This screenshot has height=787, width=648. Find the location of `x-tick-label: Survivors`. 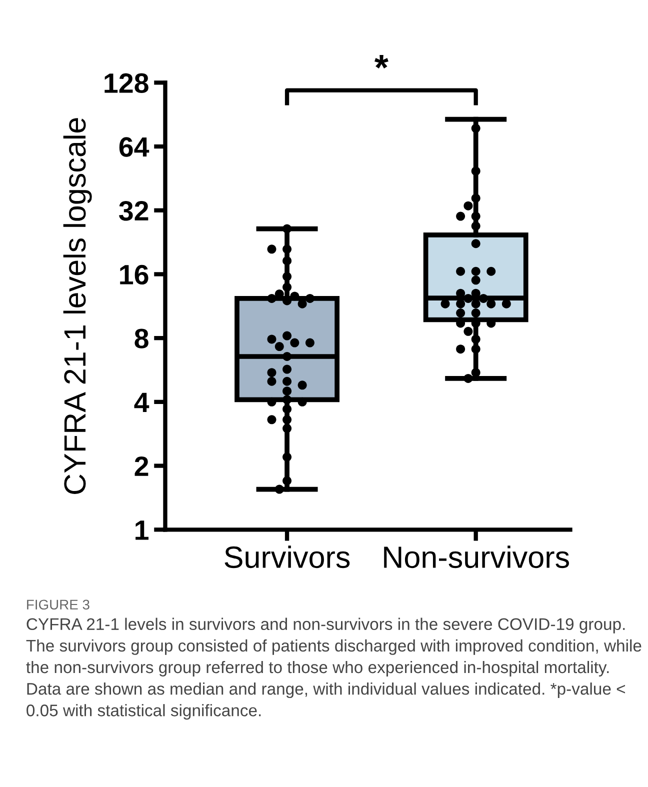

x-tick-label: Survivors is located at coordinates (287, 557).